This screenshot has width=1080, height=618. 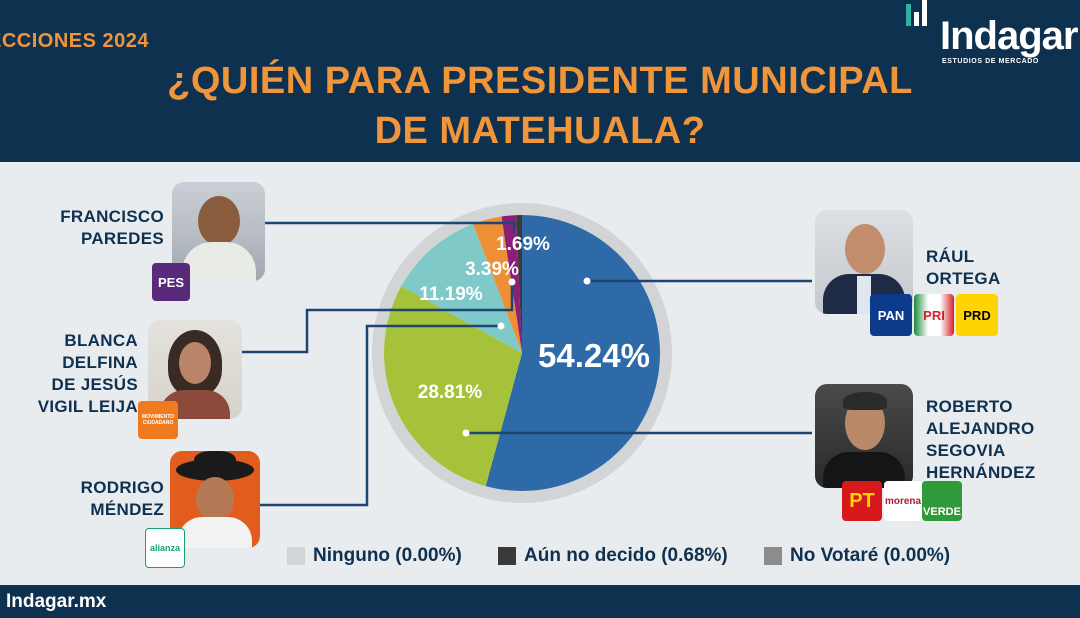 I want to click on indagar-logo: Indagar ESTUDIOS DE MERCADO, so click(x=993, y=34).